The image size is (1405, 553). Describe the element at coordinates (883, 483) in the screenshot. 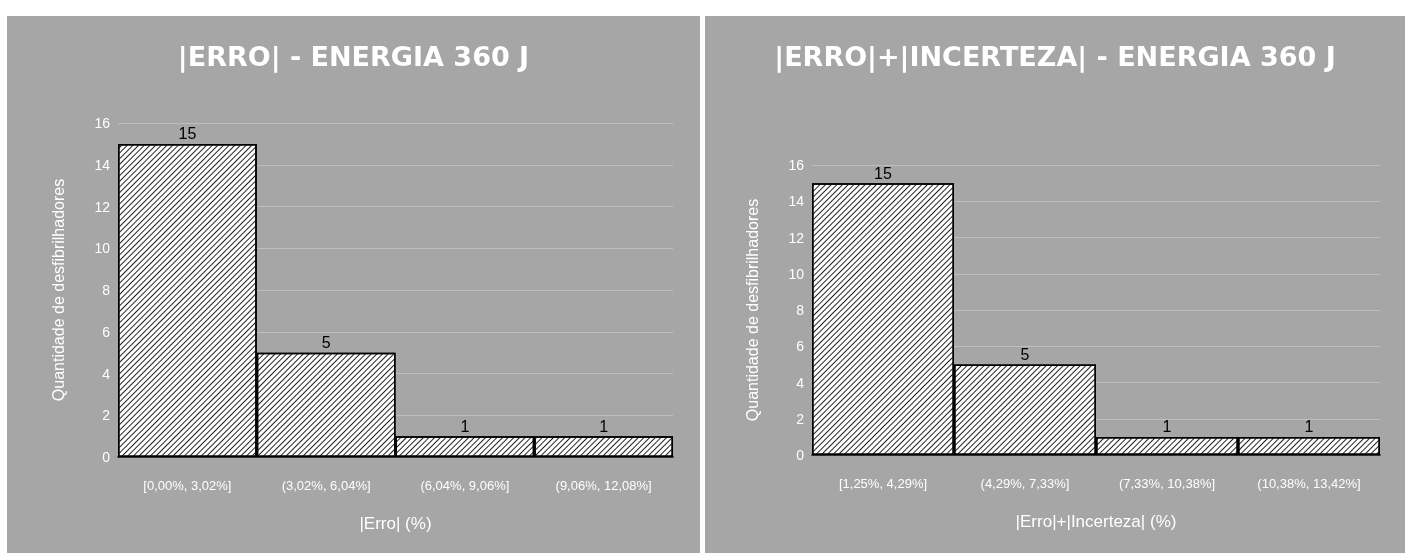

I see `x-tick-label: [1,25%, 4,29%]` at that location.